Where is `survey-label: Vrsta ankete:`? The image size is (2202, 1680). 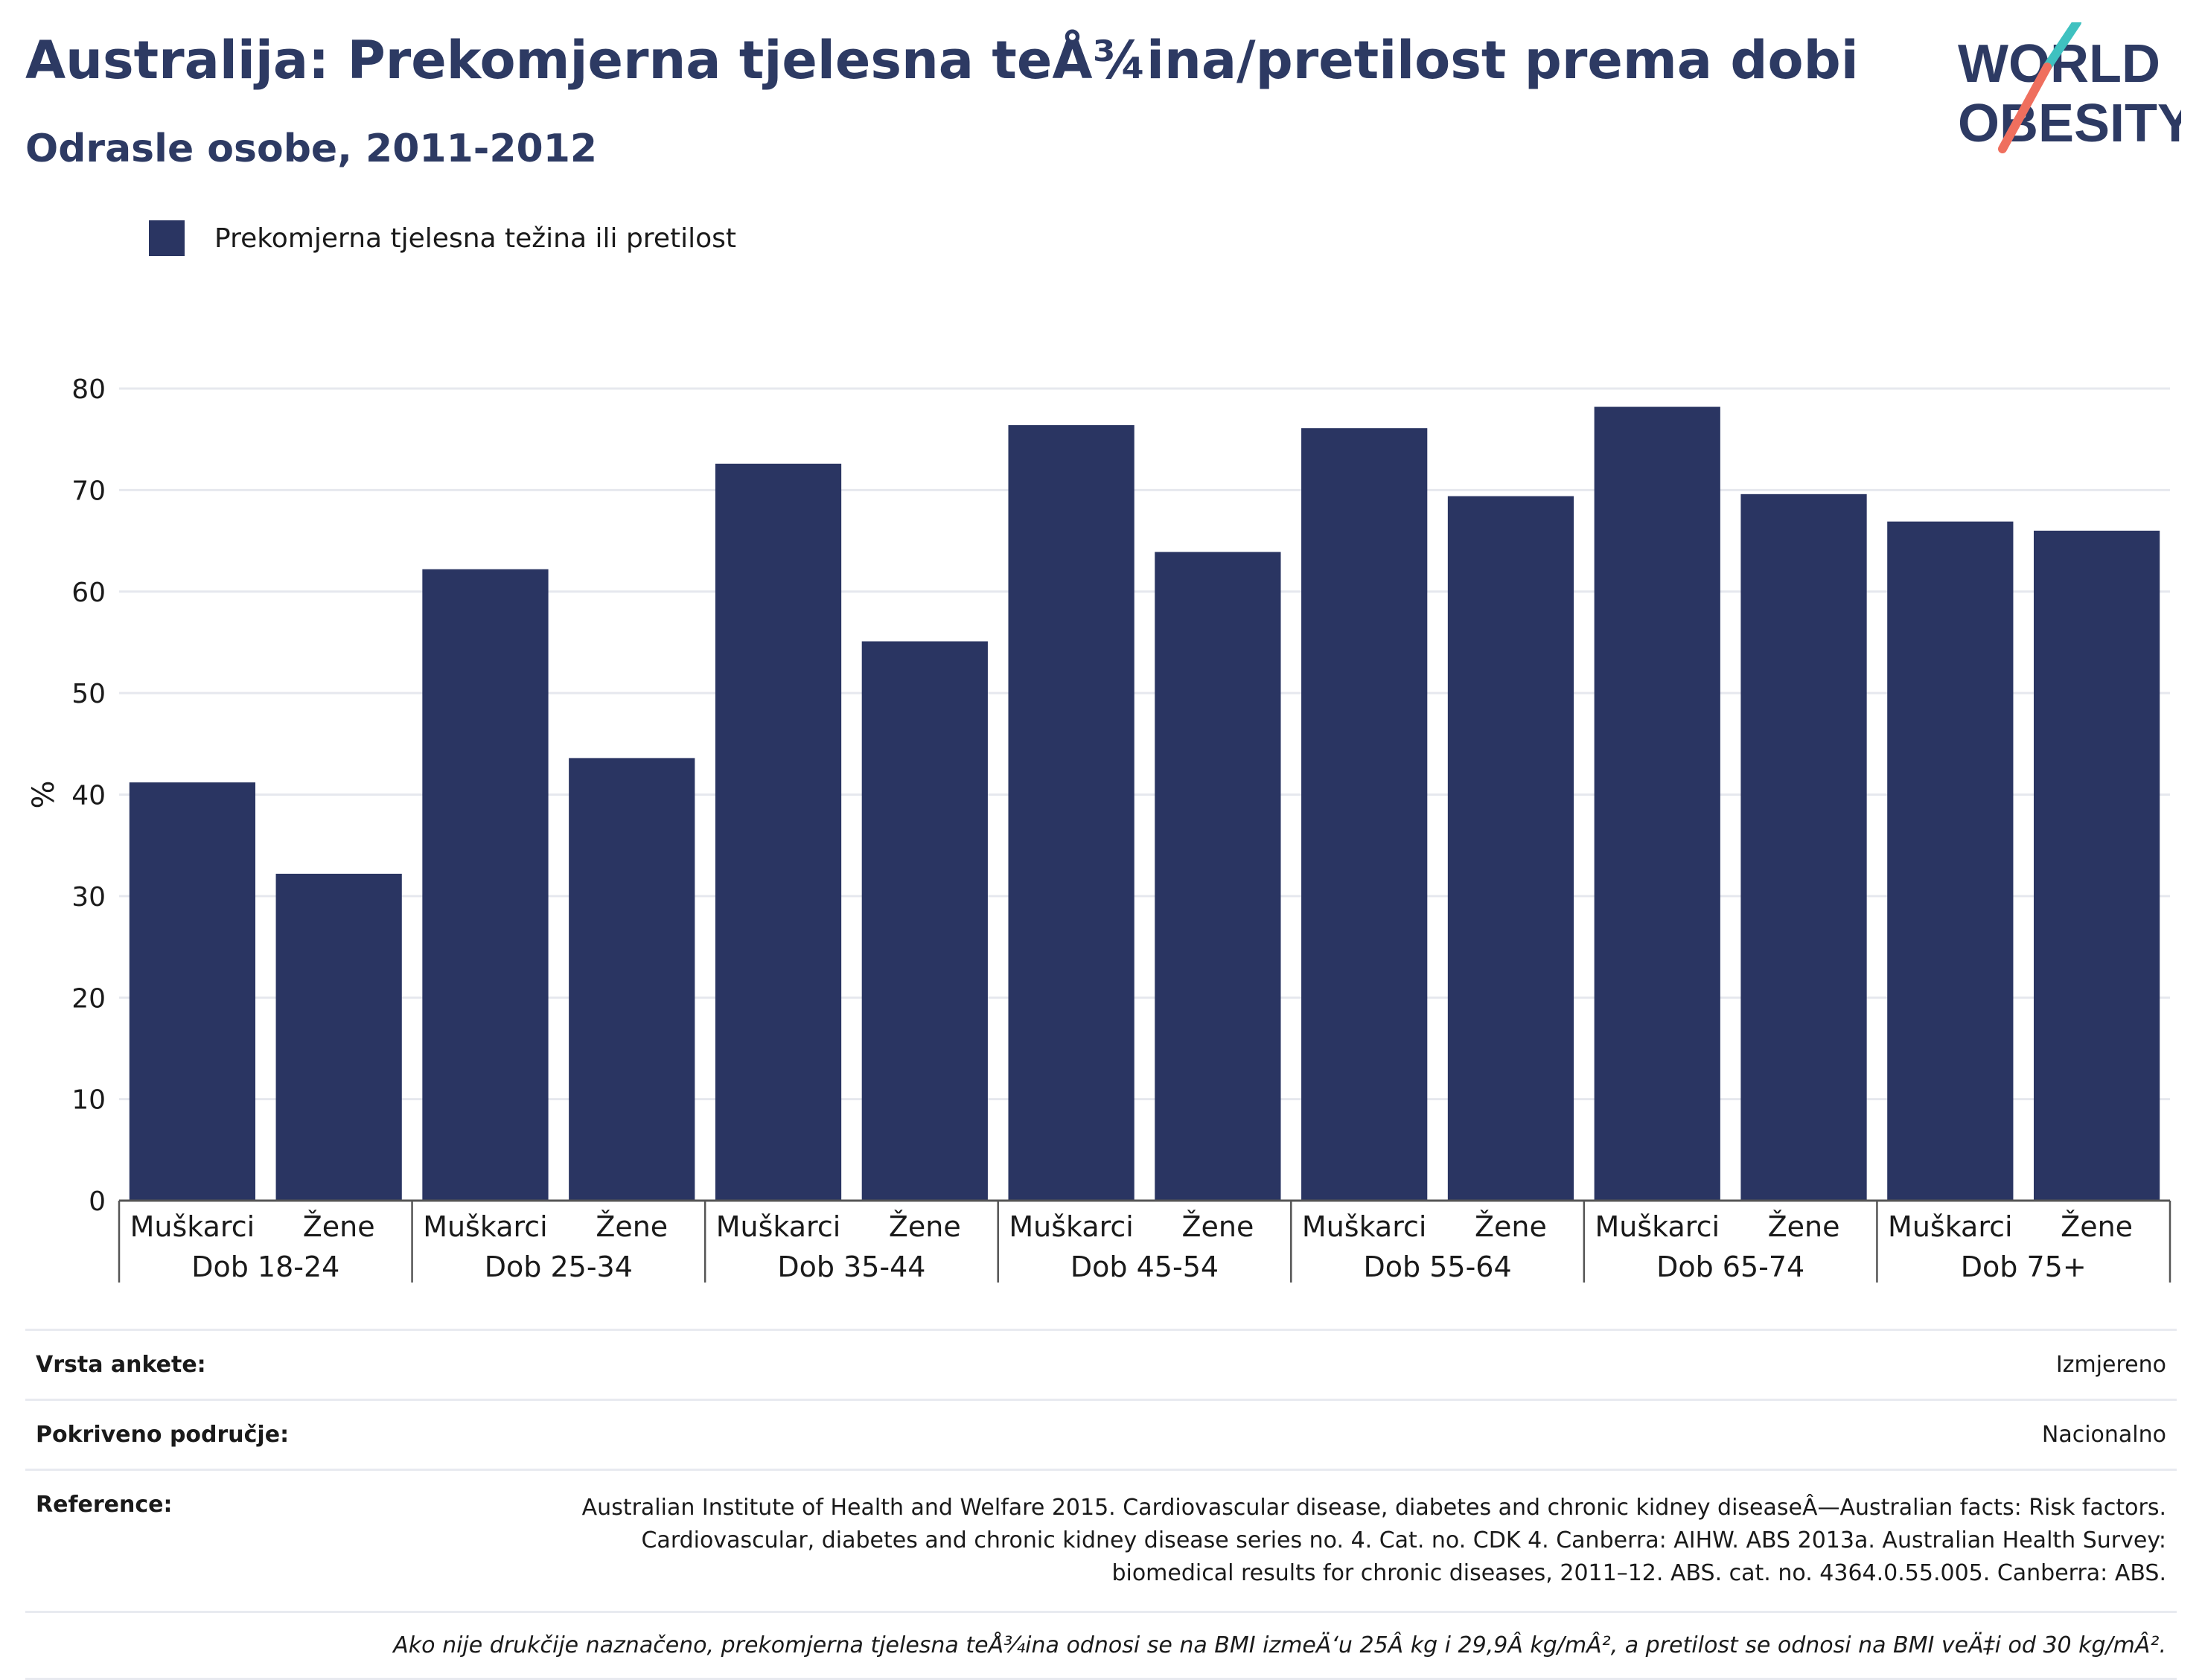
survey-label: Vrsta ankete: is located at coordinates (121, 1365).